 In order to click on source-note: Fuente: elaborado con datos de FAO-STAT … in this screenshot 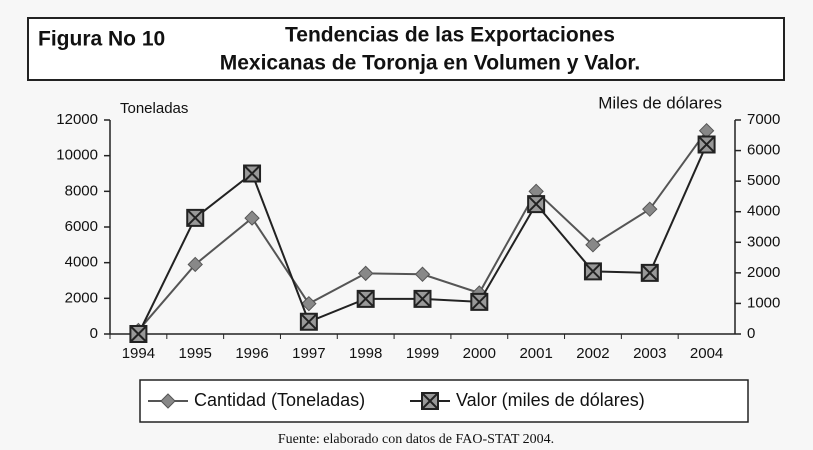, I will do `click(416, 439)`.